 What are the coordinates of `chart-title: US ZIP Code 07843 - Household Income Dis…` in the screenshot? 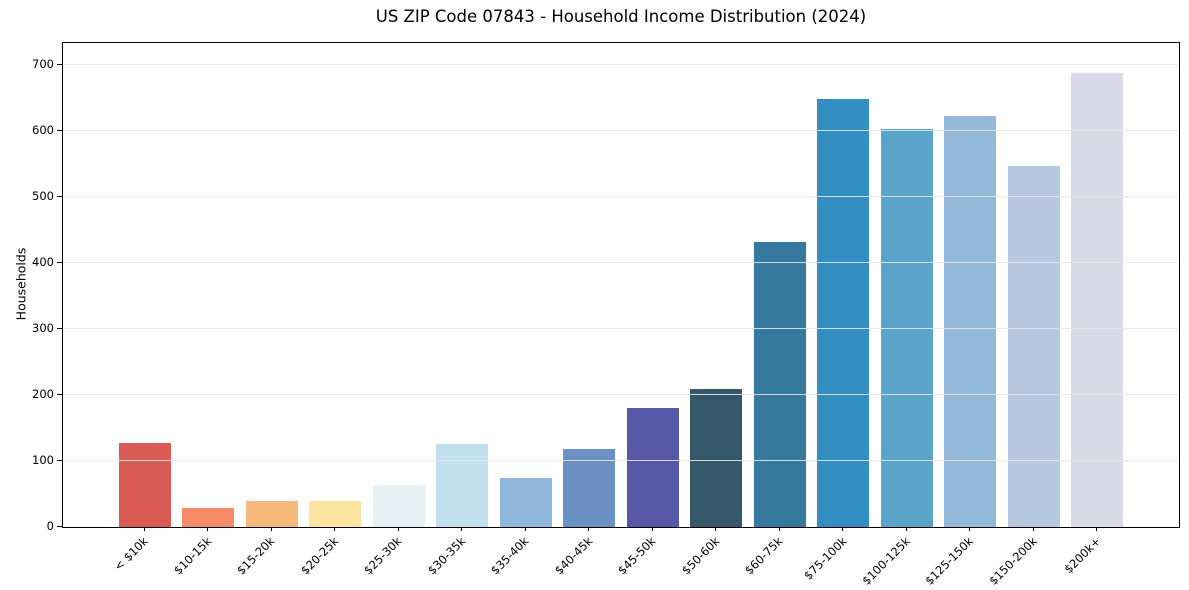 It's located at (621, 16).